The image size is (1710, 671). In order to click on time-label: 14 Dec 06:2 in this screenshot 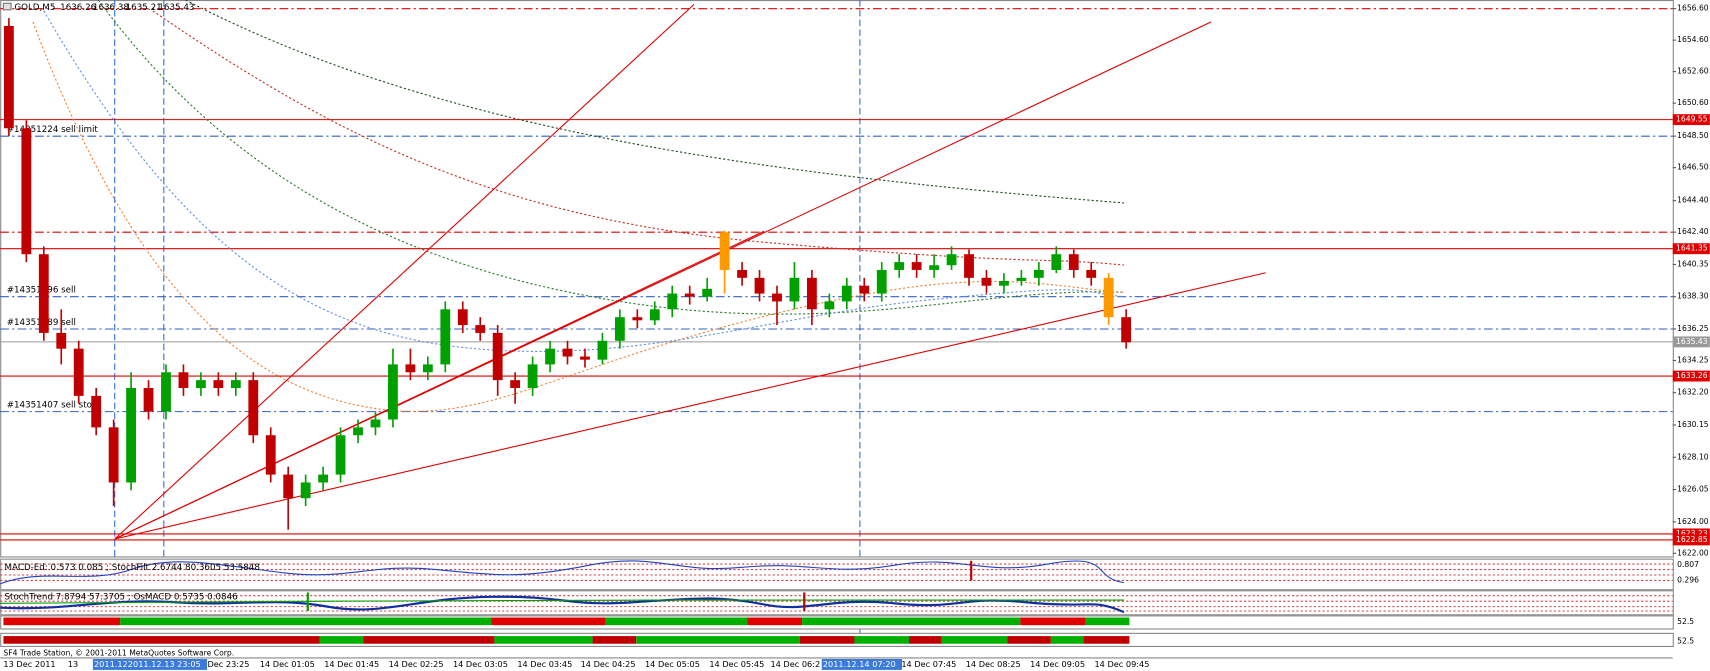, I will do `click(795, 664)`.